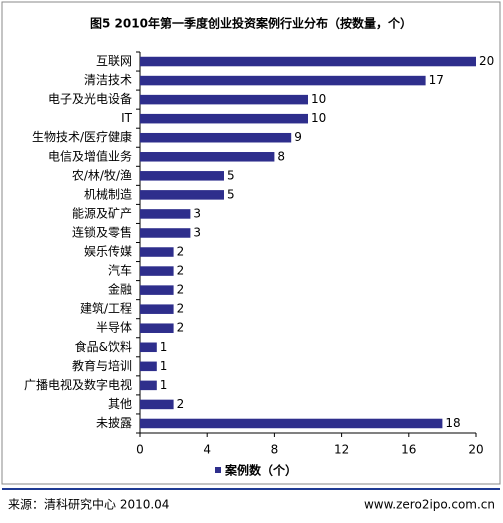 This screenshot has width=503, height=523. I want to click on x-tick-label: 16, so click(408, 450).